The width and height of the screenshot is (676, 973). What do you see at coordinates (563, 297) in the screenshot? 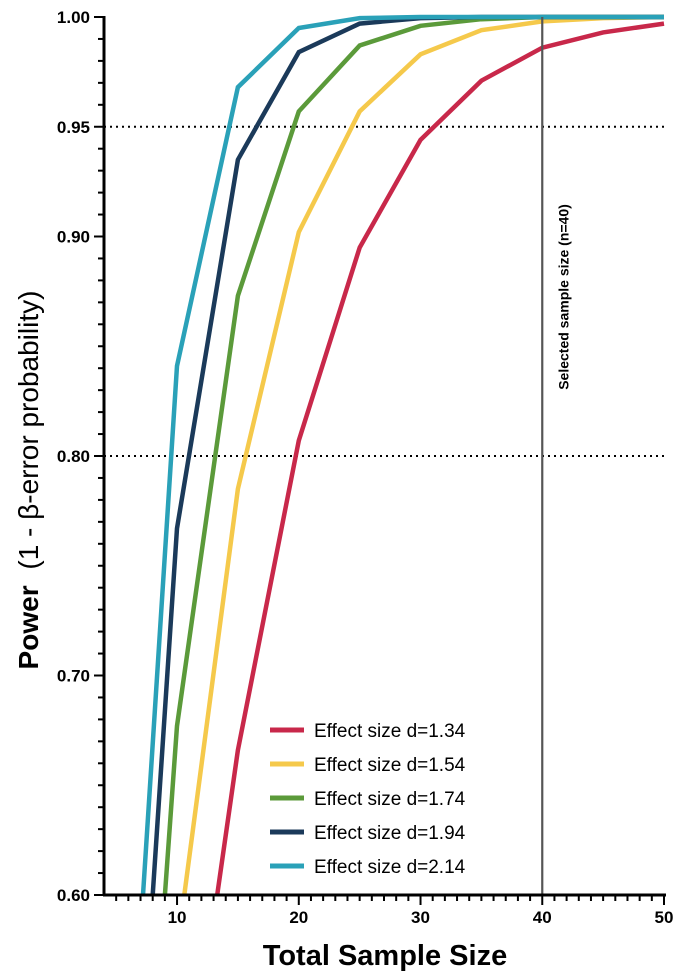
I see `selected-sample-size-label: Selected sample size (n=40)` at bounding box center [563, 297].